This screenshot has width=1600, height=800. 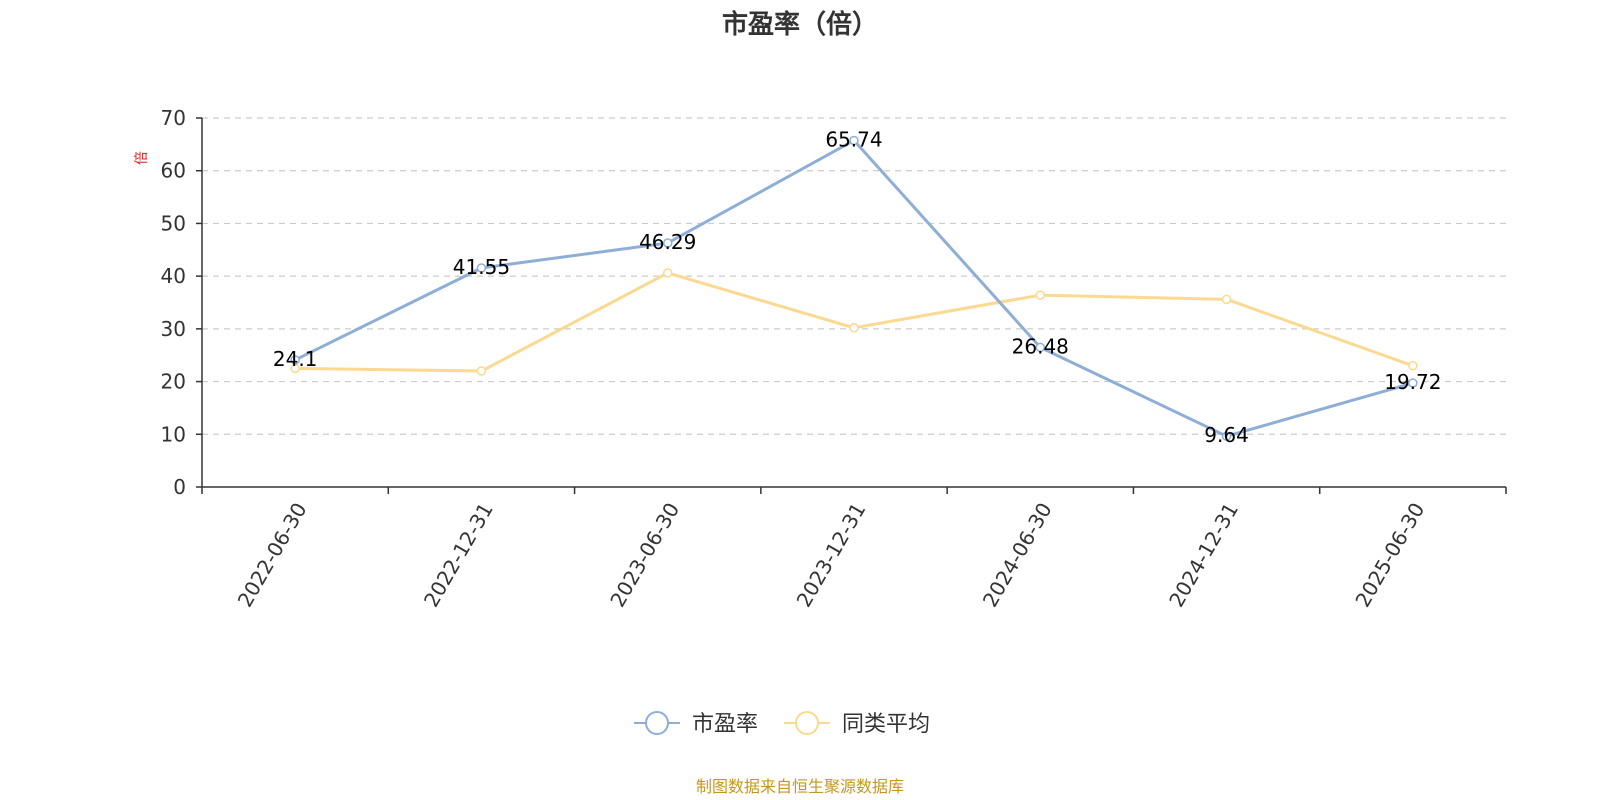 I want to click on data-label-2023-12-31: 65.74, so click(x=853, y=139).